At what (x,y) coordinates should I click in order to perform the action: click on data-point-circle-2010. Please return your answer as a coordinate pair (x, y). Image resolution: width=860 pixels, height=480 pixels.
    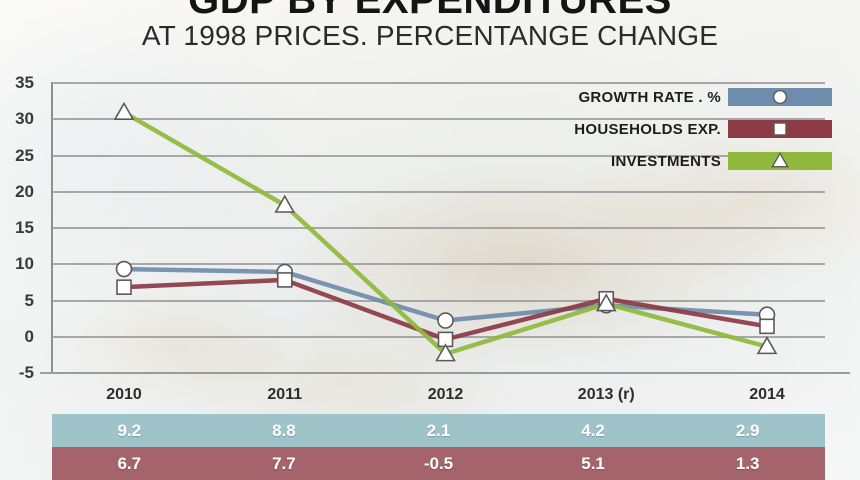
    Looking at the image, I should click on (124, 269).